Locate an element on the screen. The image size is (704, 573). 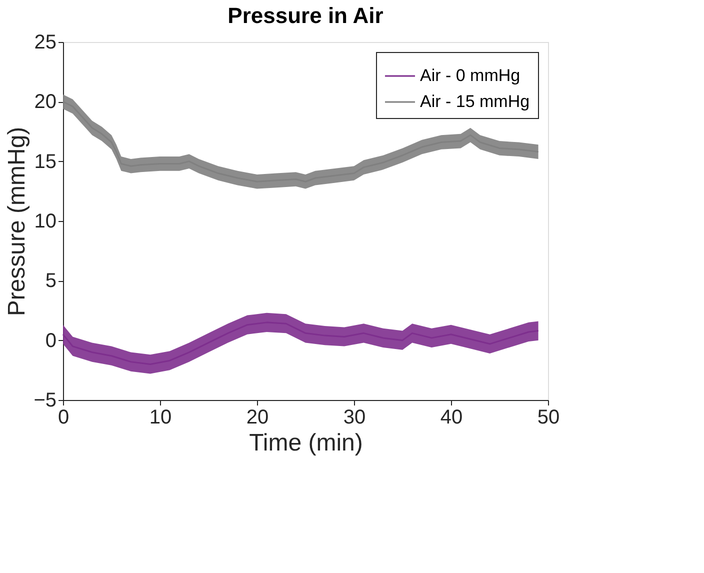
y-tick-label: −5 is located at coordinates (45, 401).